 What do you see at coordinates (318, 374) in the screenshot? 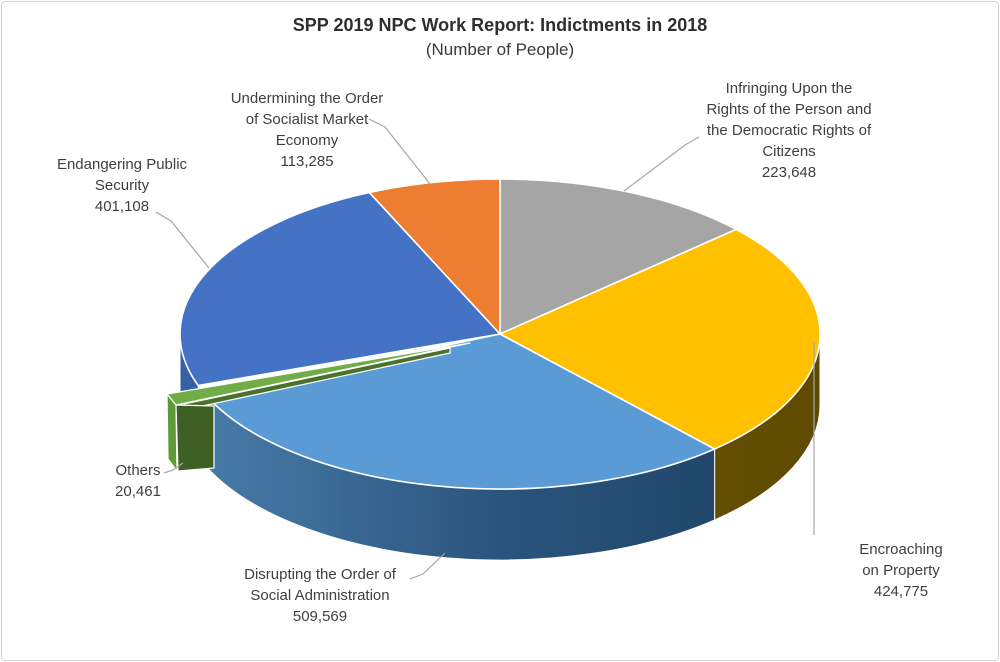
I see `pie-slice-others` at bounding box center [318, 374].